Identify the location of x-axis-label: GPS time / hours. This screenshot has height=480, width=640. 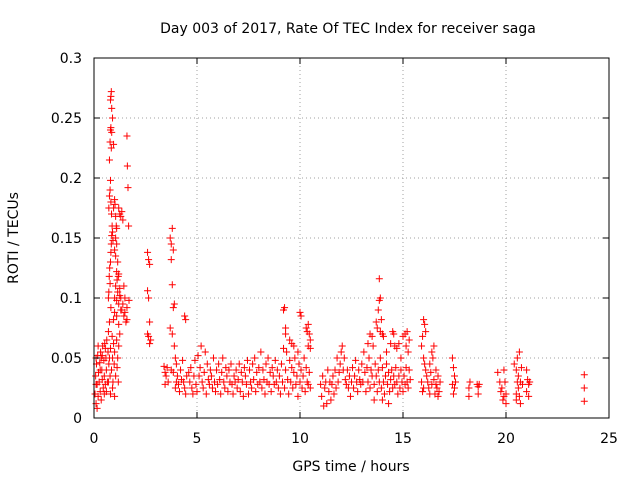
(350, 467).